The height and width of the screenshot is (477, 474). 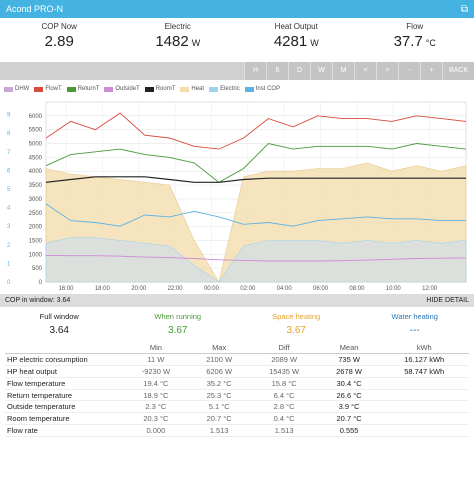 I want to click on y-tick-label: 2000, so click(x=36, y=228).